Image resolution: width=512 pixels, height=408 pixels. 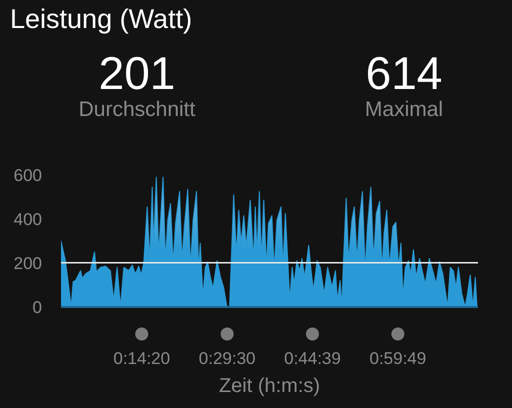 I want to click on text: Maximal, so click(x=404, y=110).